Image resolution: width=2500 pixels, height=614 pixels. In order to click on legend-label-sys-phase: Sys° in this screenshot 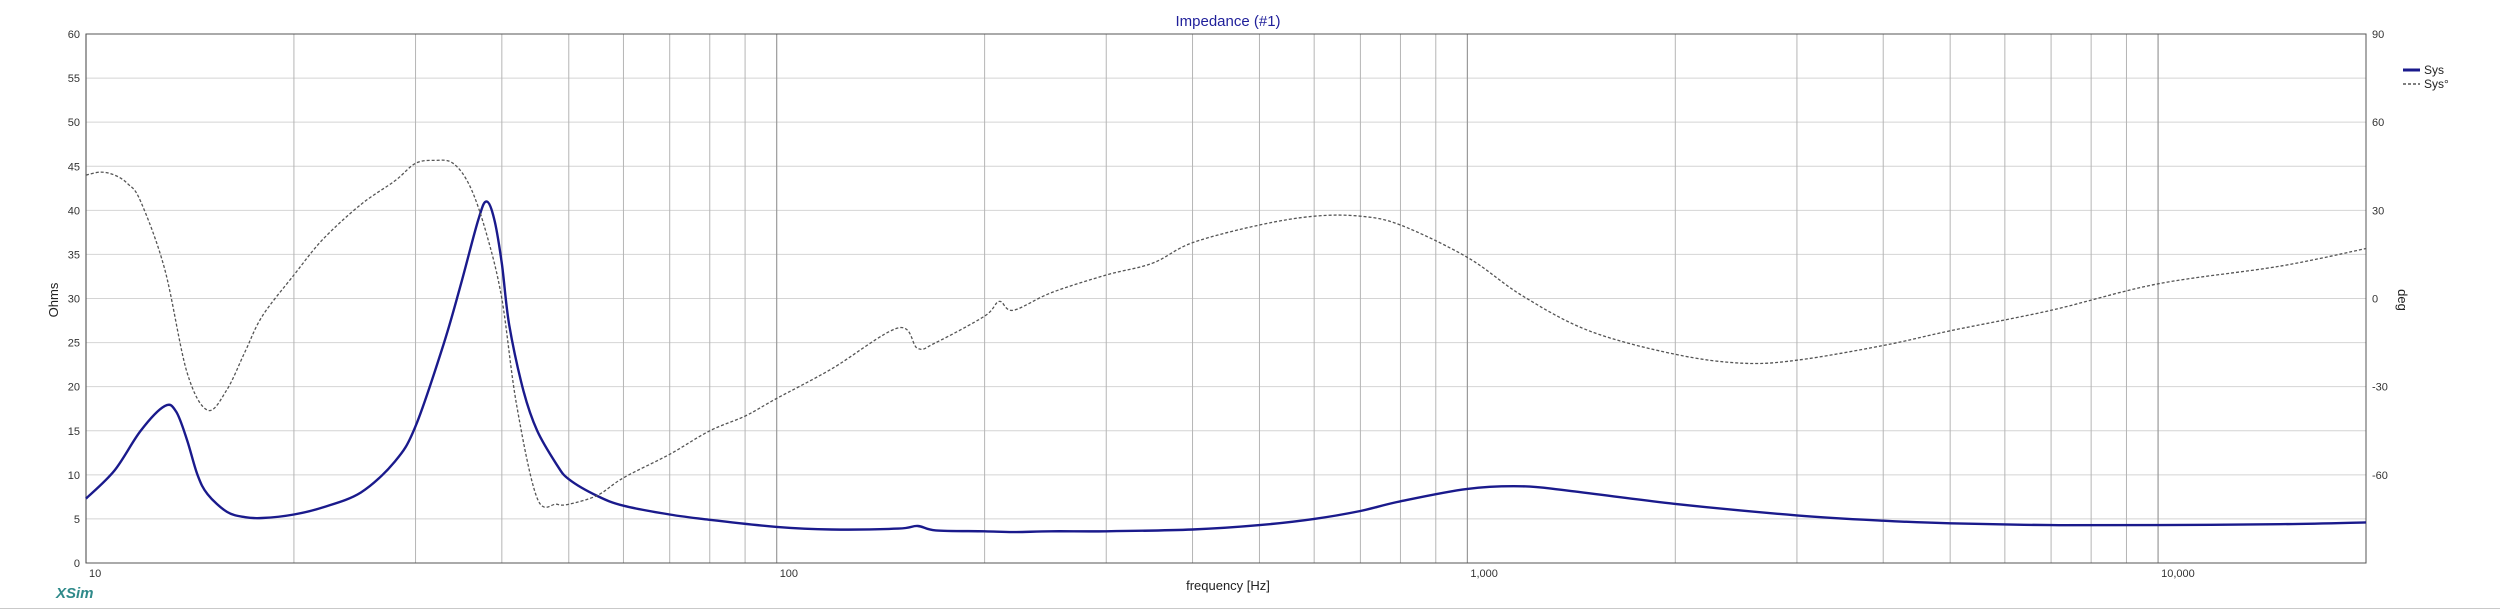, I will do `click(2436, 84)`.